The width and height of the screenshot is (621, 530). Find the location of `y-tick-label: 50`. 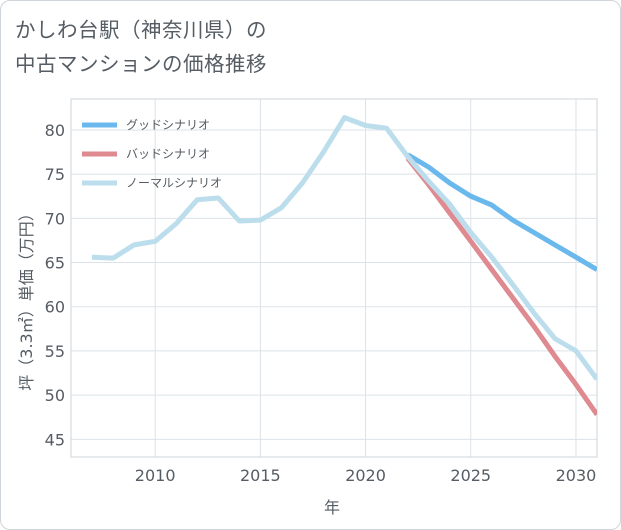

y-tick-label: 50 is located at coordinates (55, 395).